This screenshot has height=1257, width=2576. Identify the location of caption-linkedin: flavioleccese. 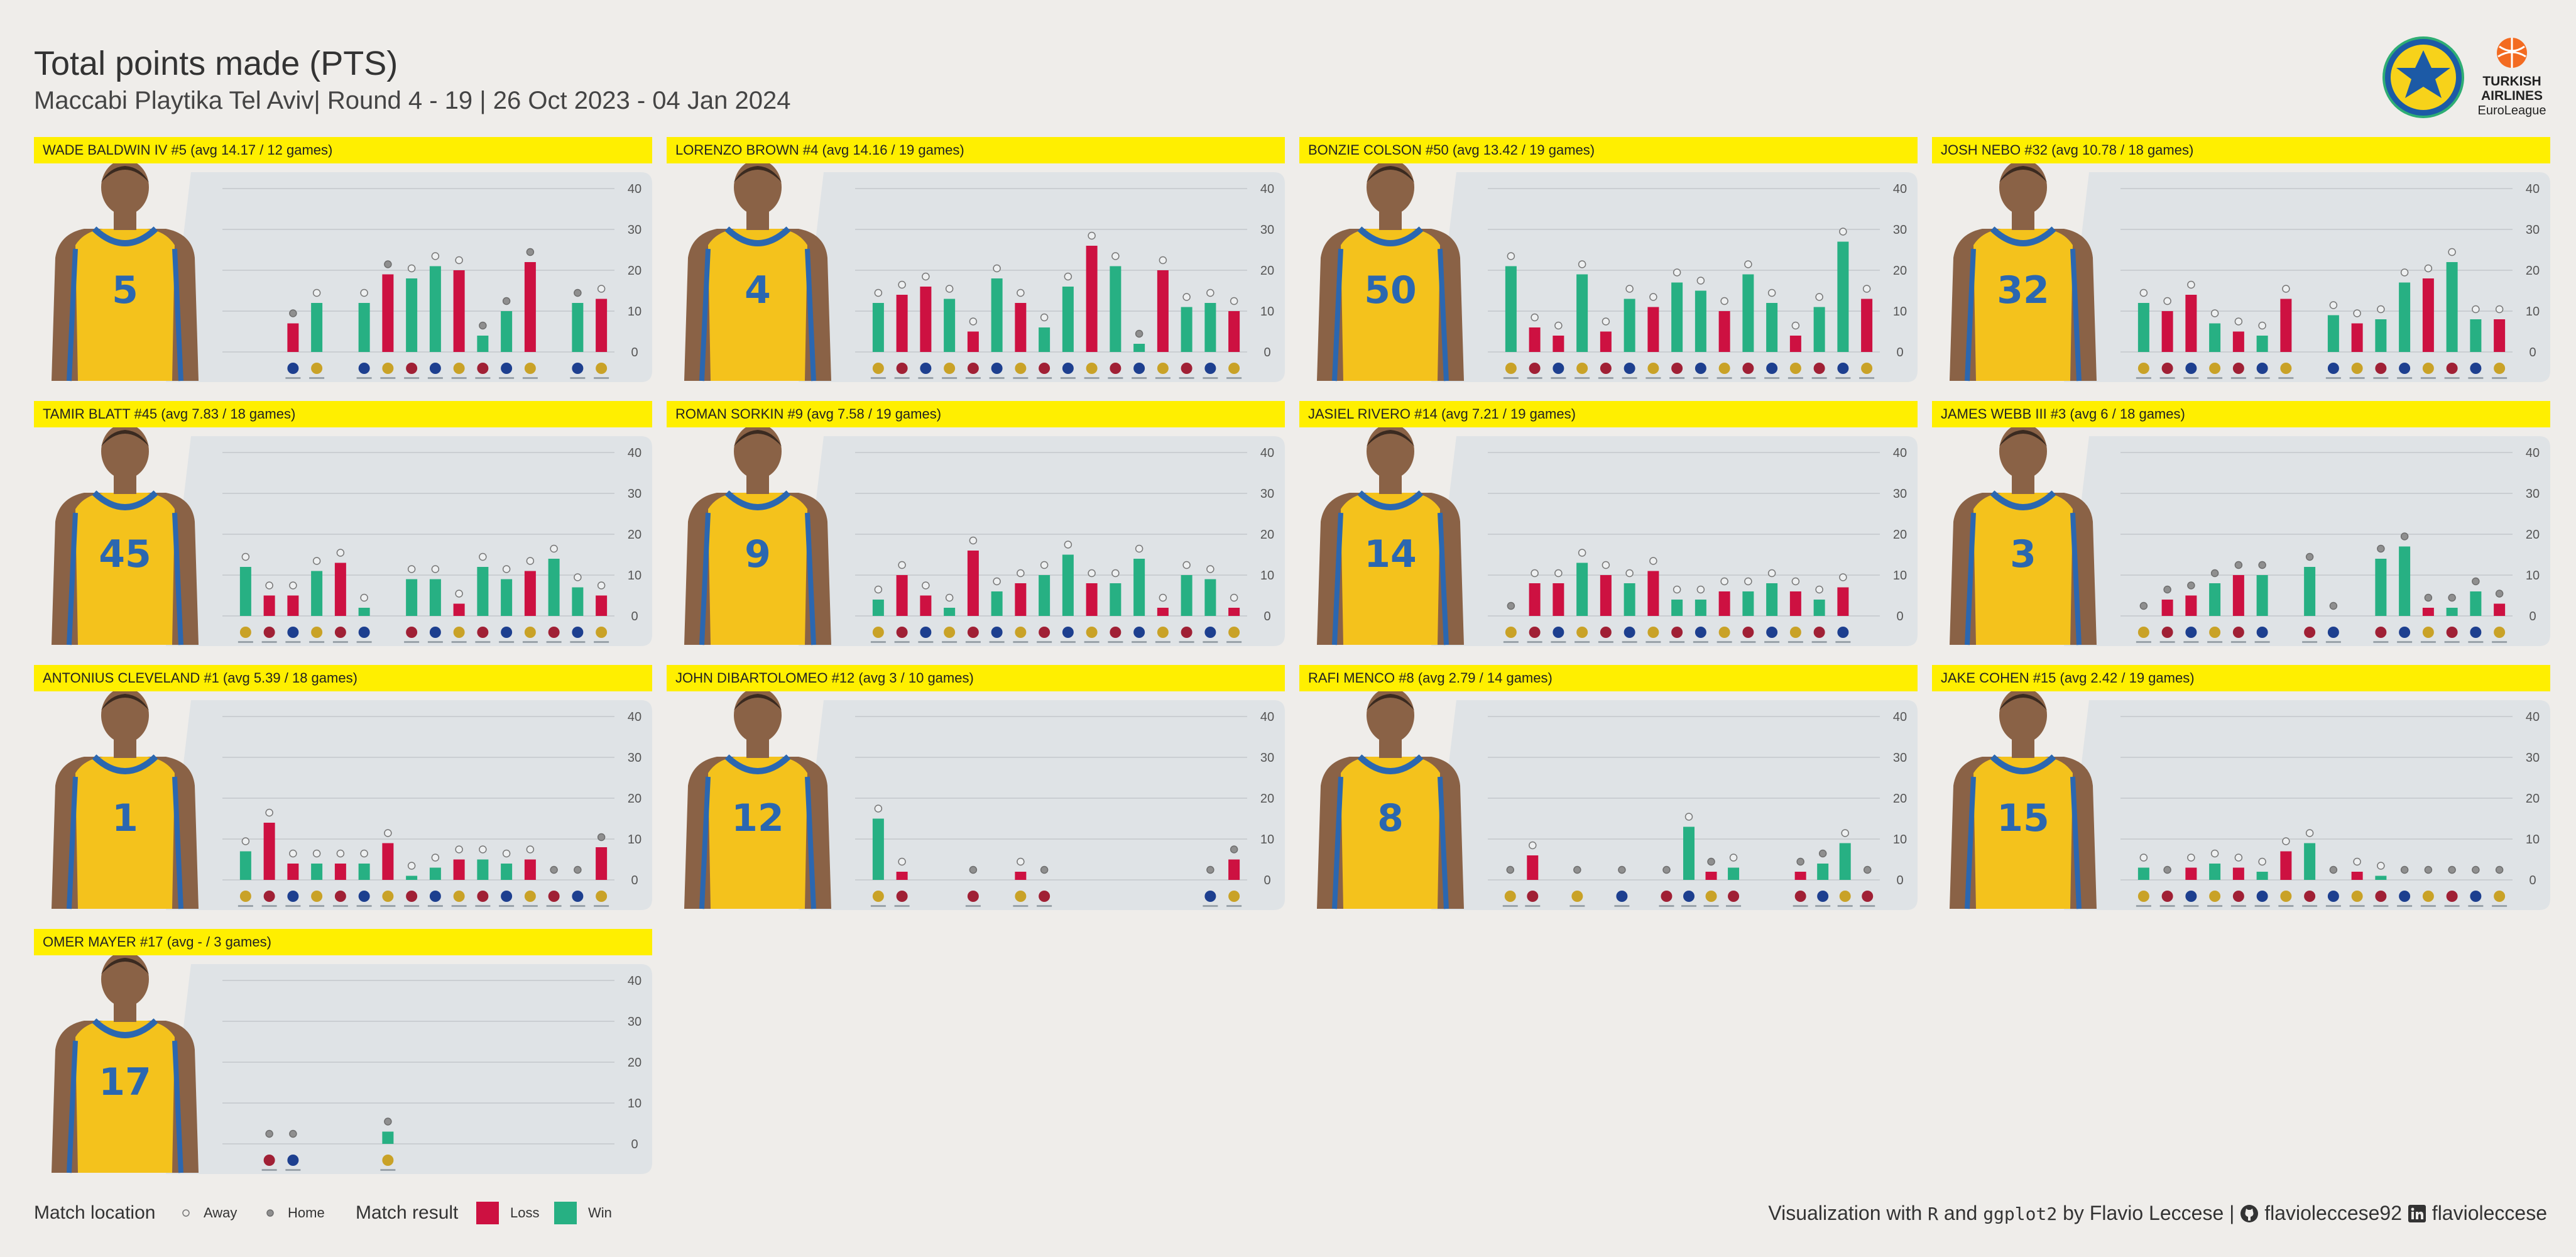
(2489, 1213).